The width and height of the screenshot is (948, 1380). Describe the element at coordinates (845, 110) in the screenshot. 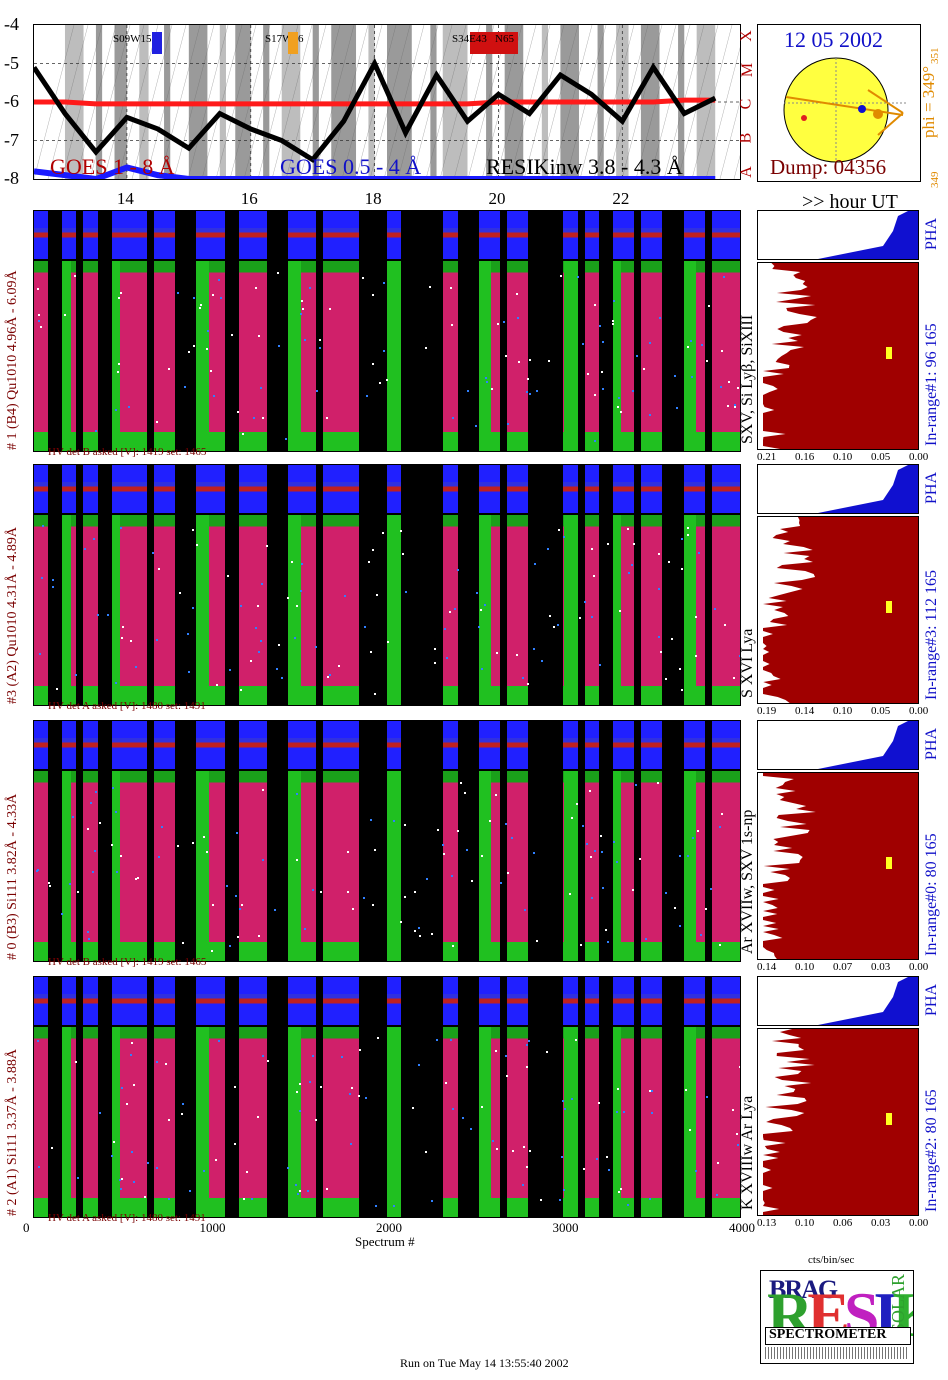

I see `sun-disk-icon` at that location.